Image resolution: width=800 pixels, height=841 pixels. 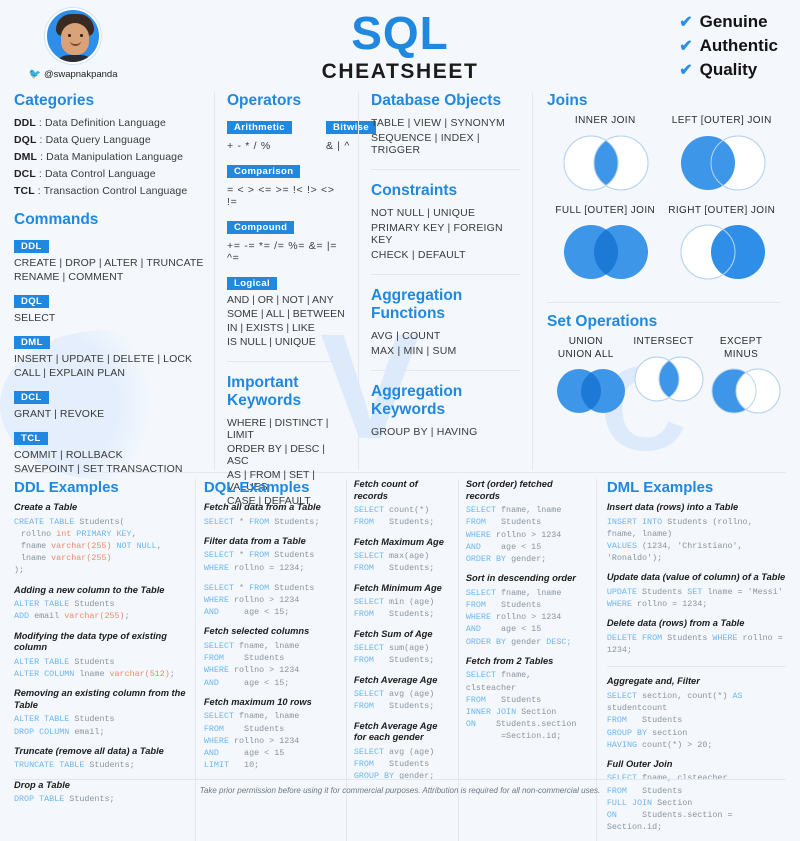 I want to click on code-token-k: NOT NULL, so click(x=136, y=545).